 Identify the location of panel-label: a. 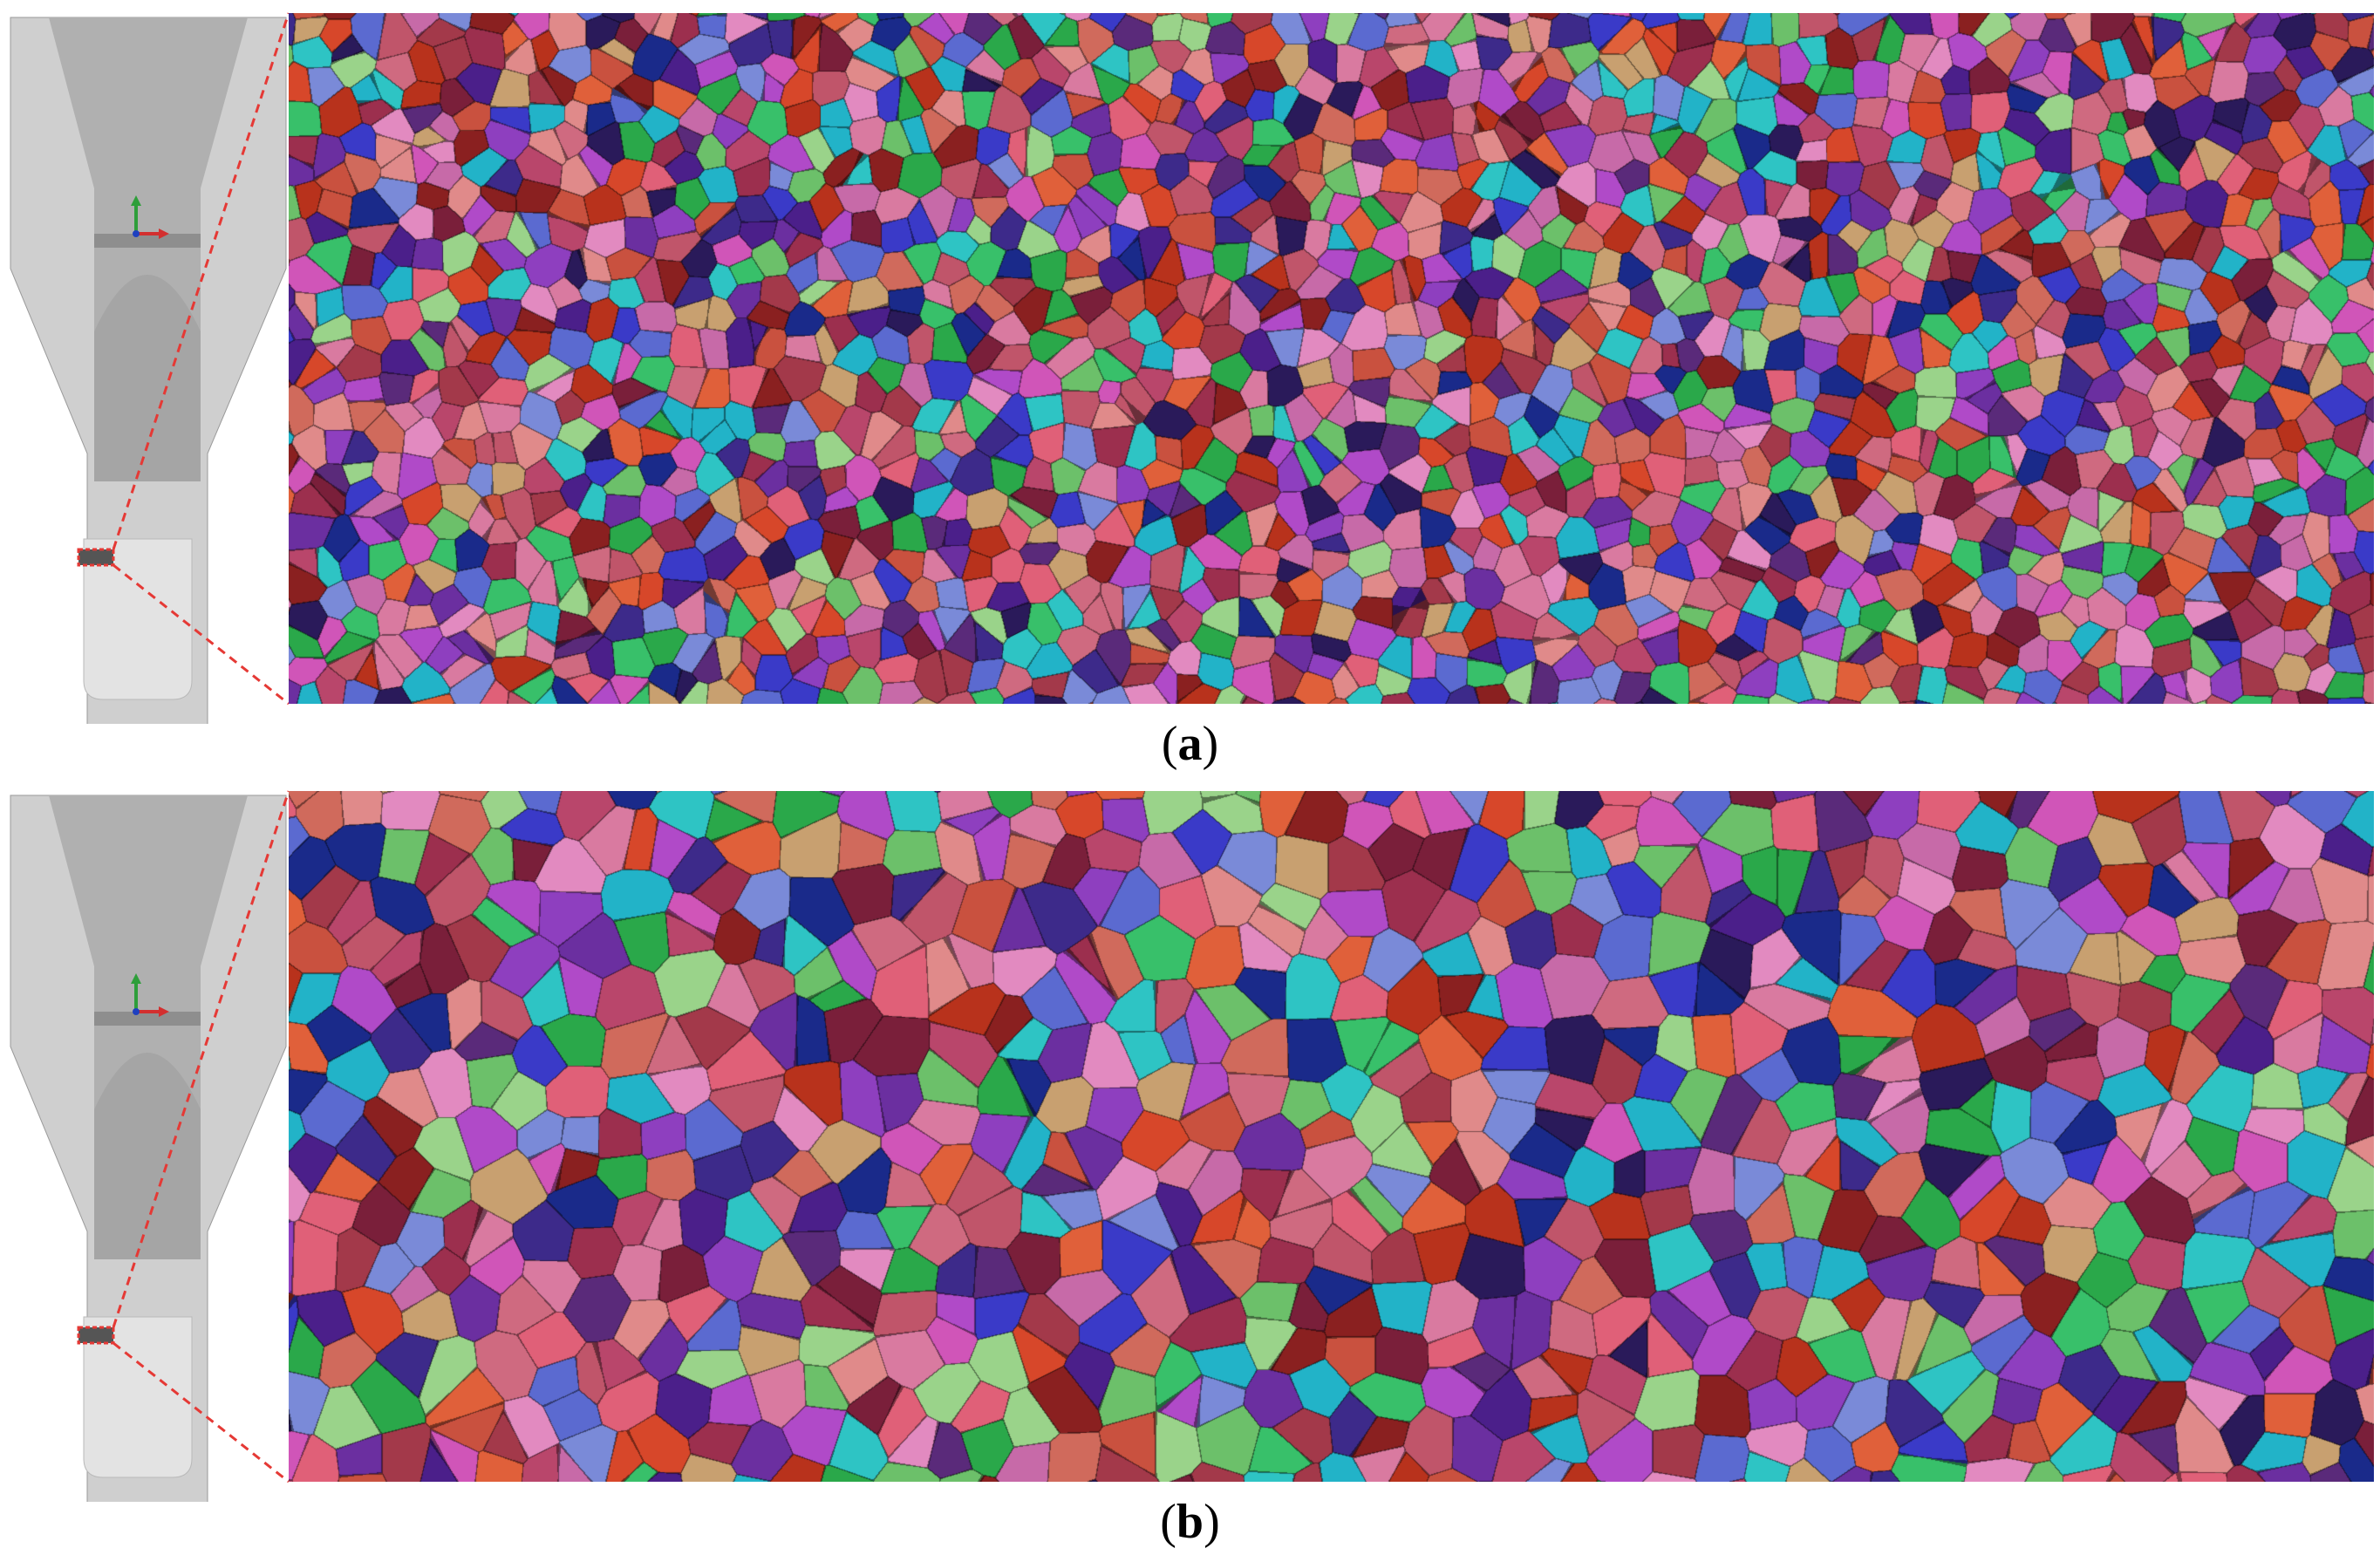
(1190, 744).